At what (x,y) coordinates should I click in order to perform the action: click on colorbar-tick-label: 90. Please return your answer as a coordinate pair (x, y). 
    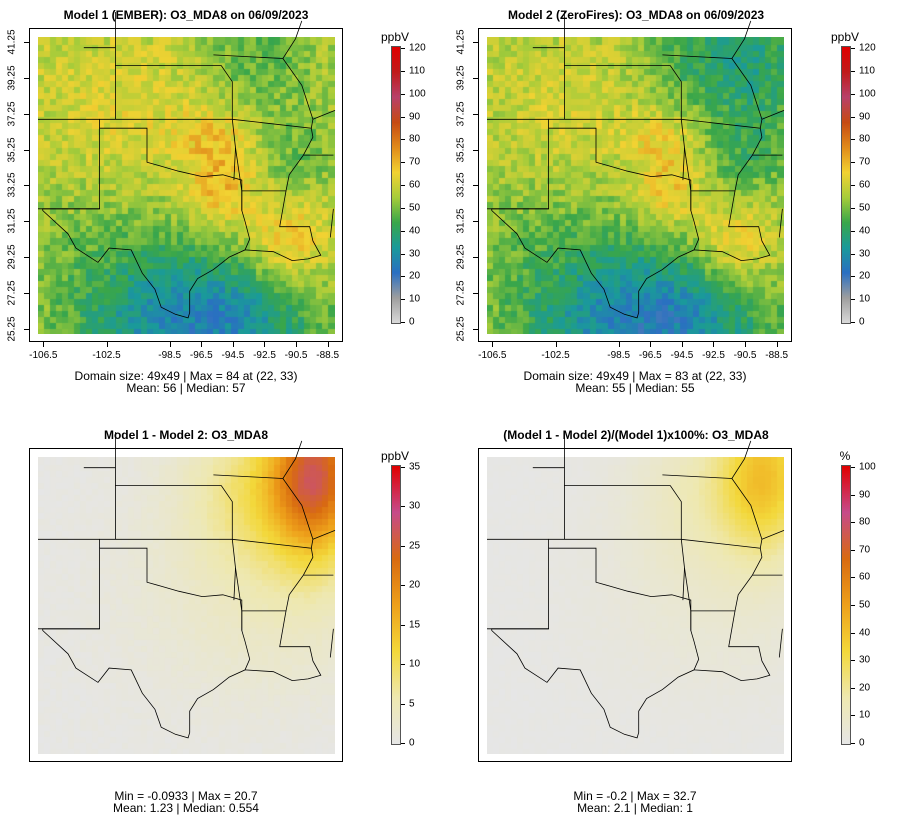
    Looking at the image, I should click on (415, 116).